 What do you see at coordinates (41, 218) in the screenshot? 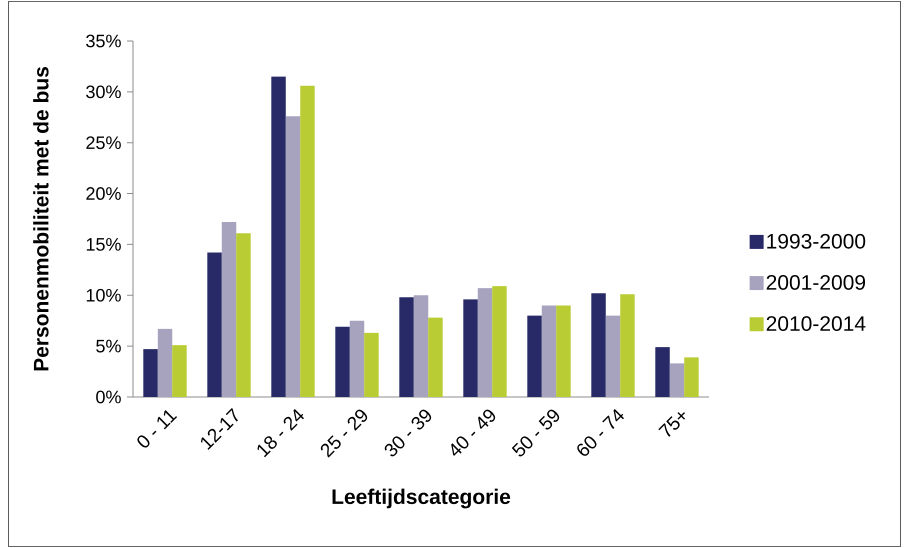
I see `y-axis-title: Personenmobiliteit met de bus` at bounding box center [41, 218].